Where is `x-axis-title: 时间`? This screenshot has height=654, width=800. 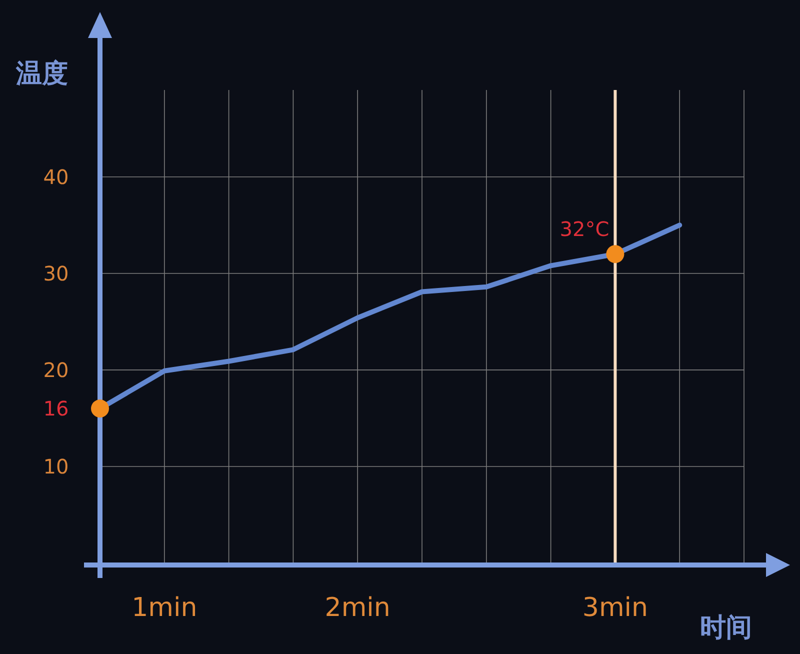
x-axis-title: 时间 is located at coordinates (726, 628).